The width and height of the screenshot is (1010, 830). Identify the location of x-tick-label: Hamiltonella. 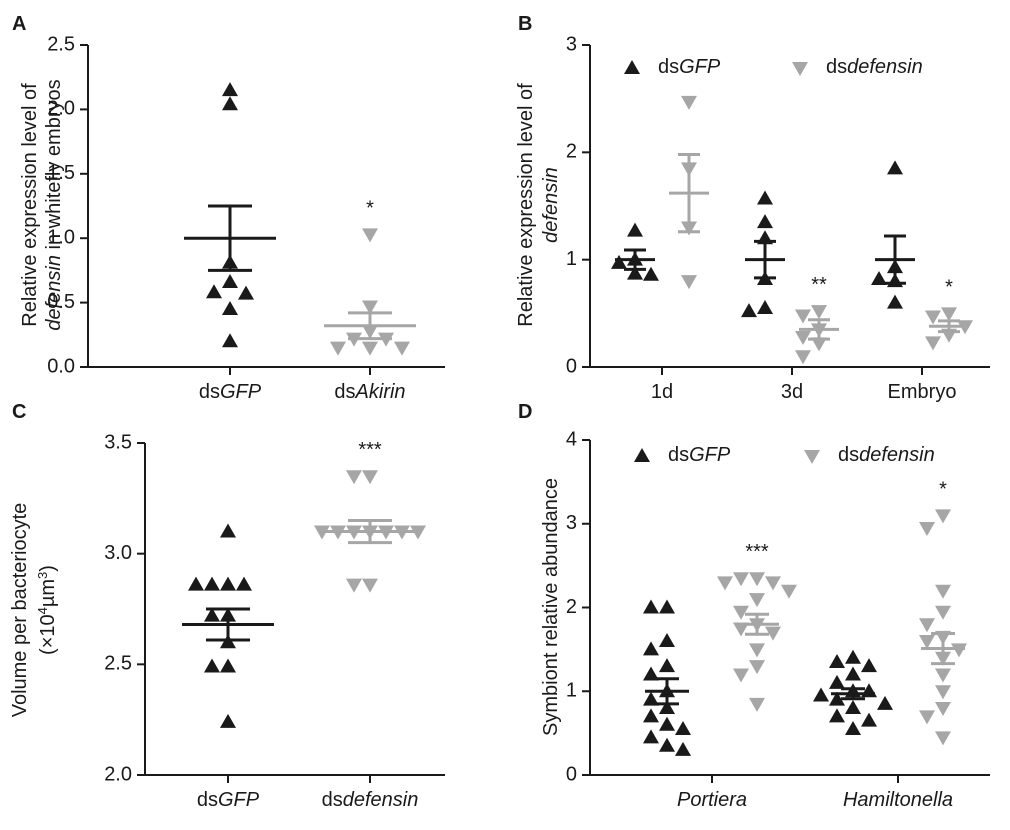
(898, 800).